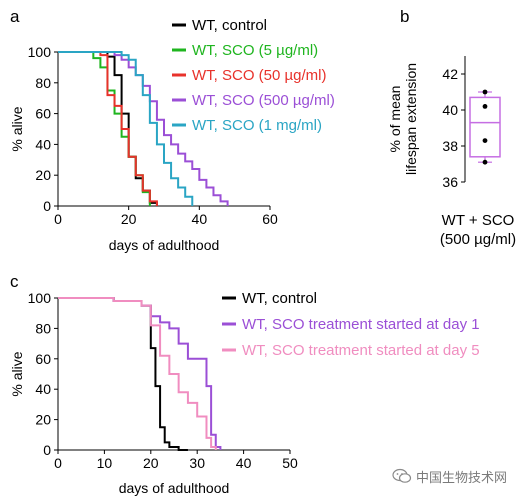 Image resolution: width=524 pixels, height=502 pixels. I want to click on y-tick-label-b: 38, so click(450, 146).